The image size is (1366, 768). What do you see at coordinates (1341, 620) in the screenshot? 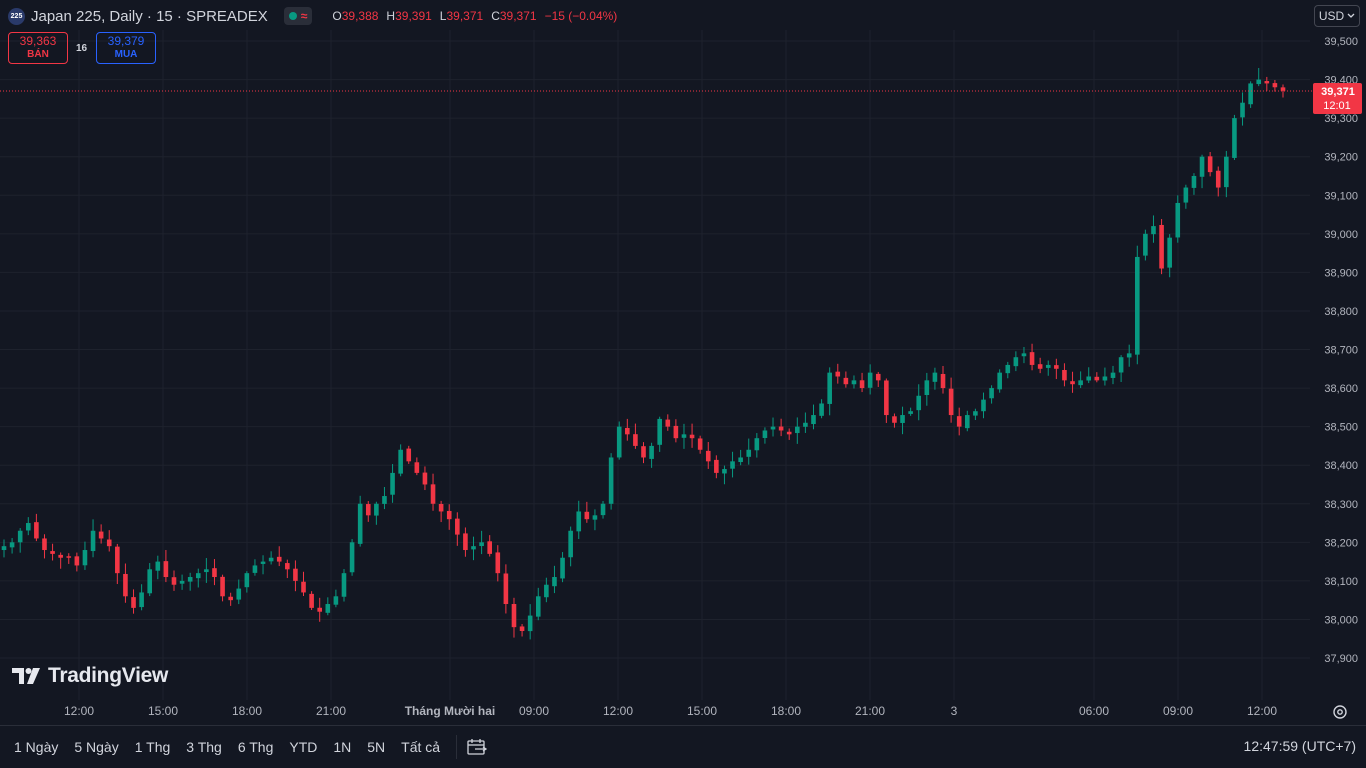
I see `price-axis-label: 38,000` at bounding box center [1341, 620].